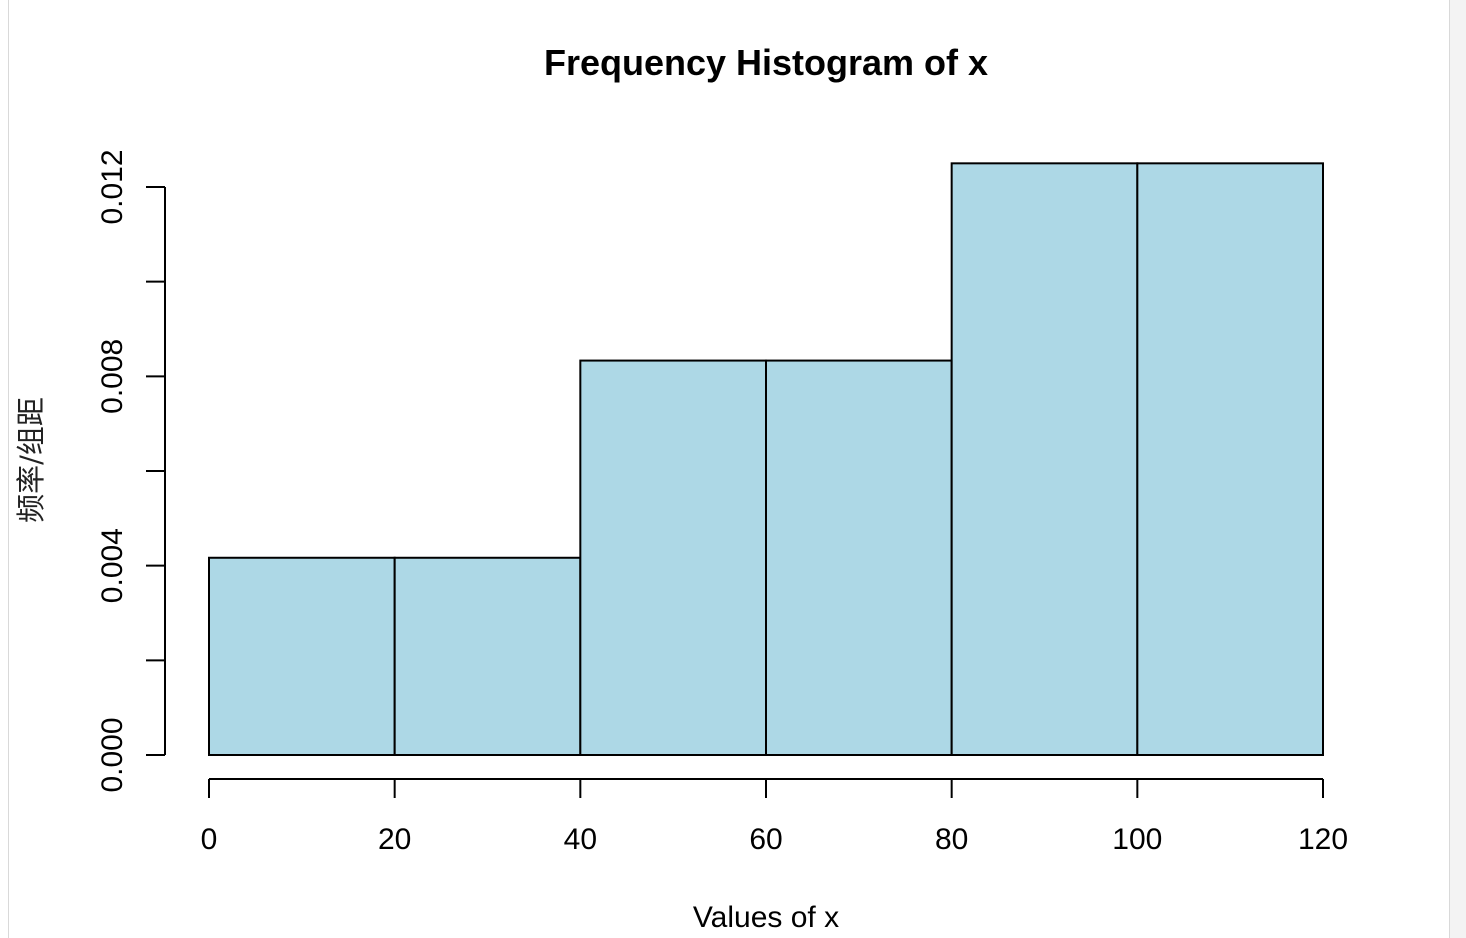 Image resolution: width=1466 pixels, height=938 pixels. Describe the element at coordinates (580, 839) in the screenshot. I see `x-tick-label-40: 40` at that location.